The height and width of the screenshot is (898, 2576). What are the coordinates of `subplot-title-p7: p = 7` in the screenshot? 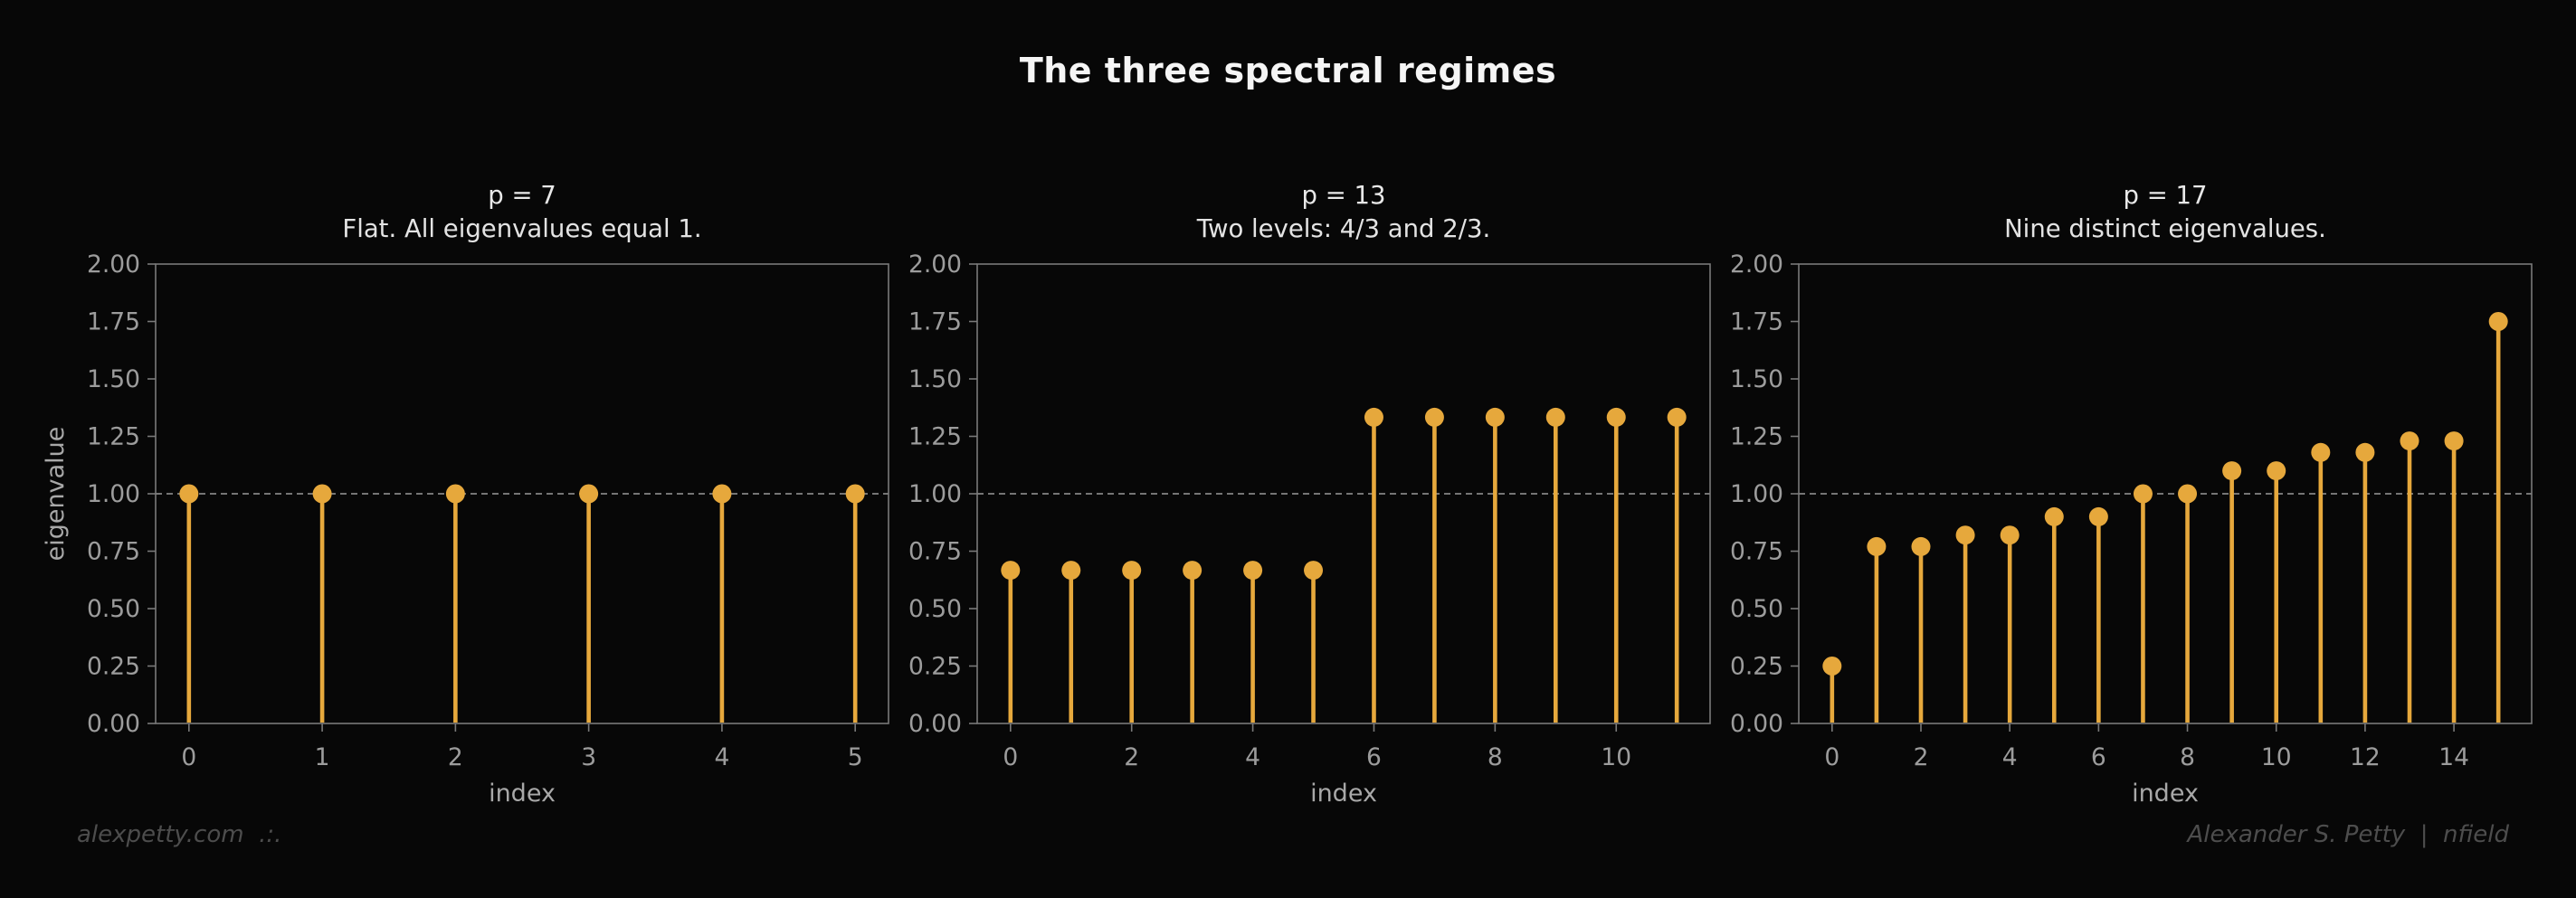 It's located at (522, 195).